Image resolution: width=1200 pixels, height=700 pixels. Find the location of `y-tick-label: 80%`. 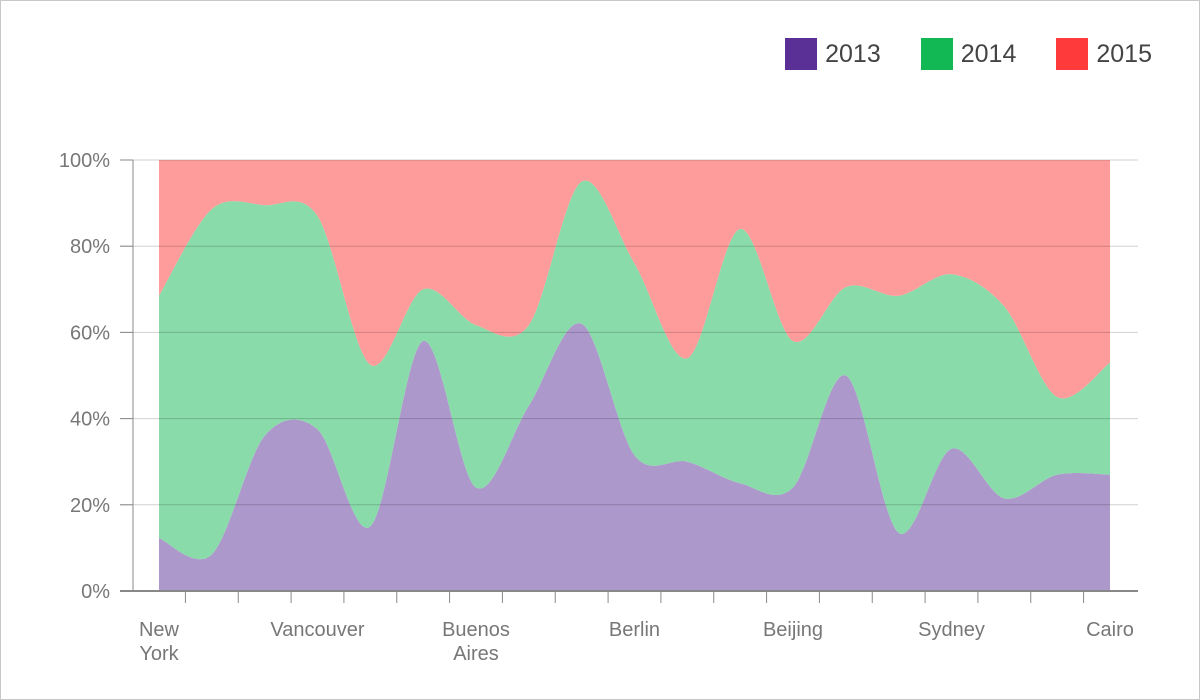

y-tick-label: 80% is located at coordinates (90, 247).